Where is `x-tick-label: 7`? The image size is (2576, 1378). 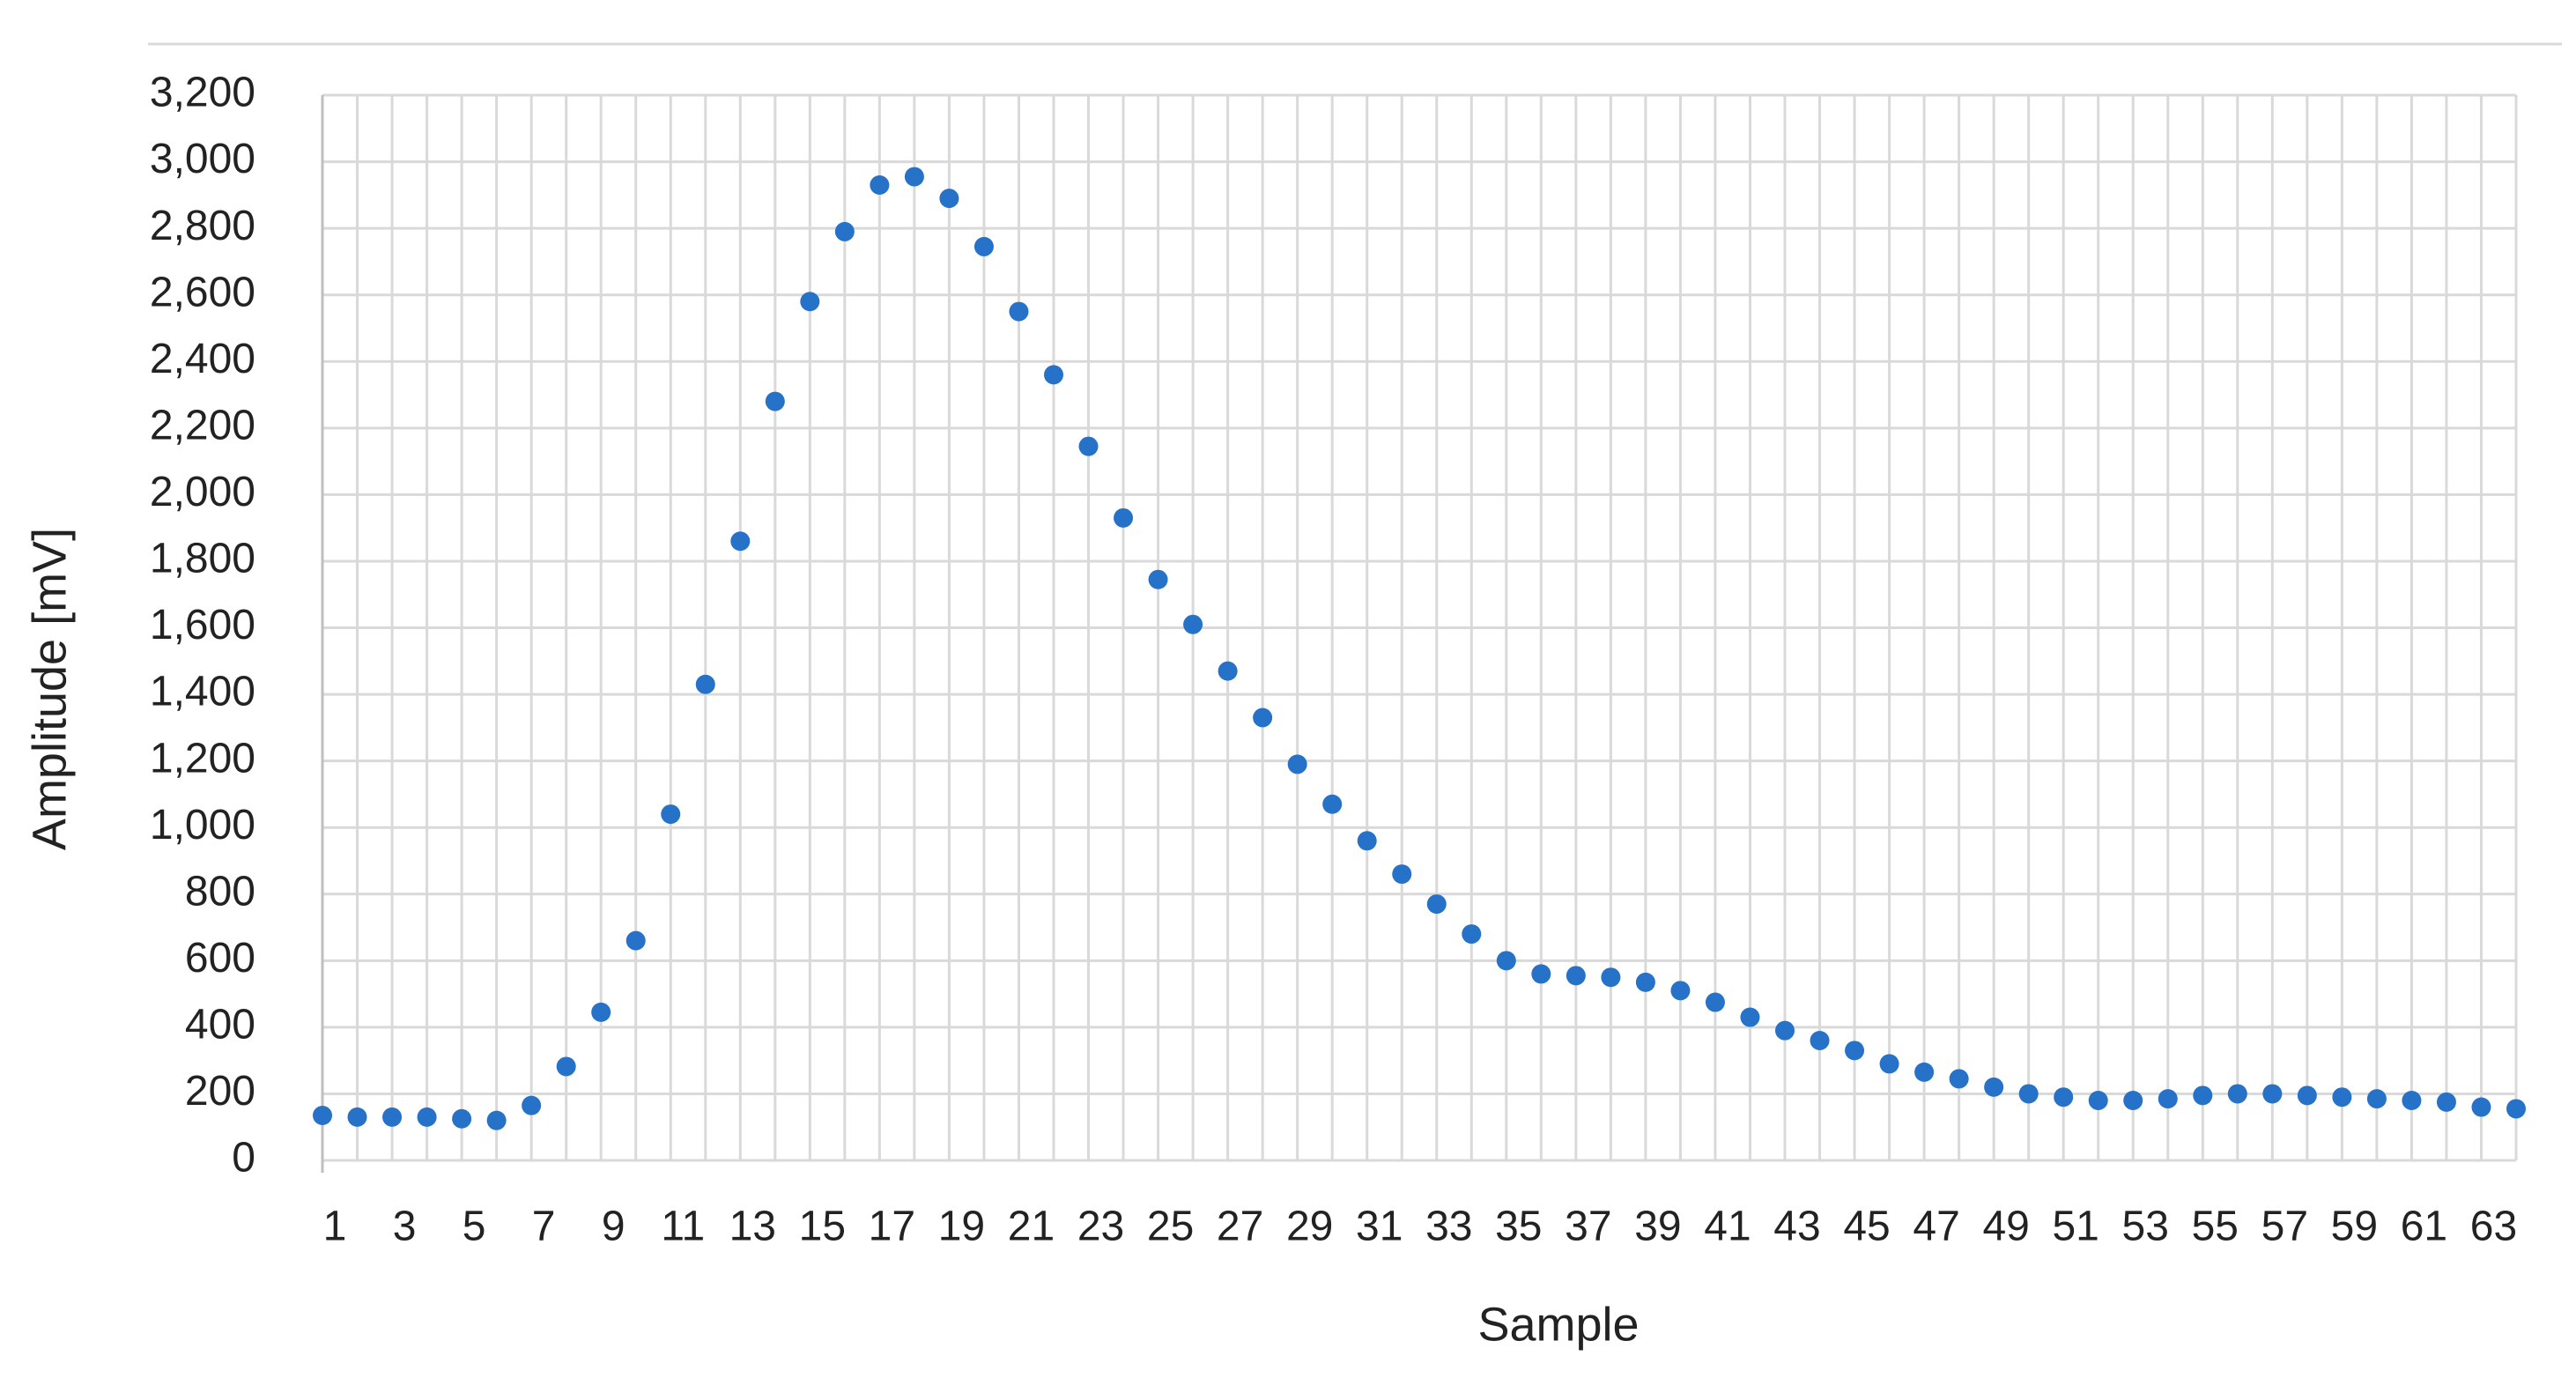
x-tick-label: 7 is located at coordinates (544, 1227).